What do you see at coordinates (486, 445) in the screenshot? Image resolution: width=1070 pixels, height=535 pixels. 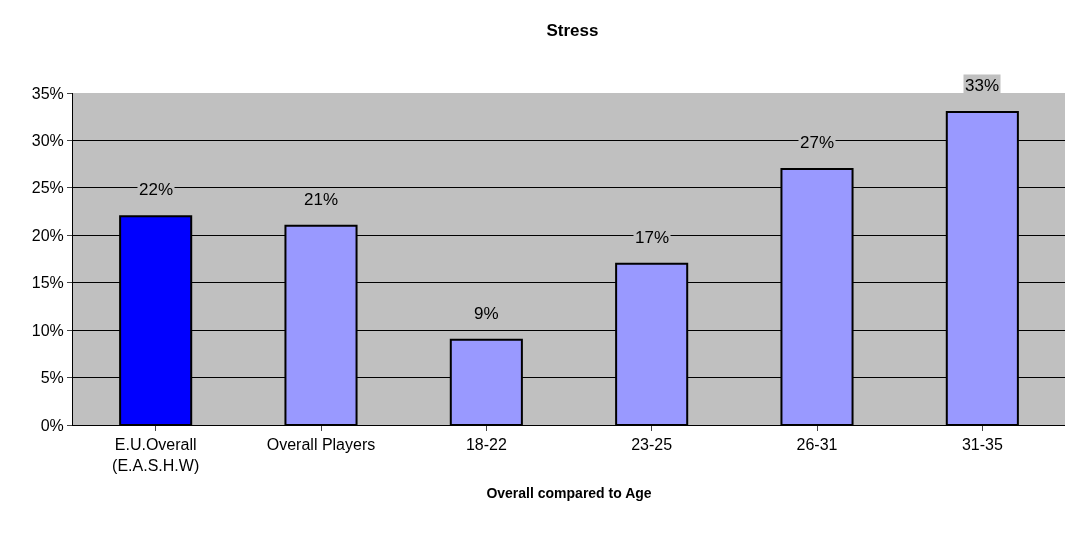 I see `x-tick-label: 18-22` at bounding box center [486, 445].